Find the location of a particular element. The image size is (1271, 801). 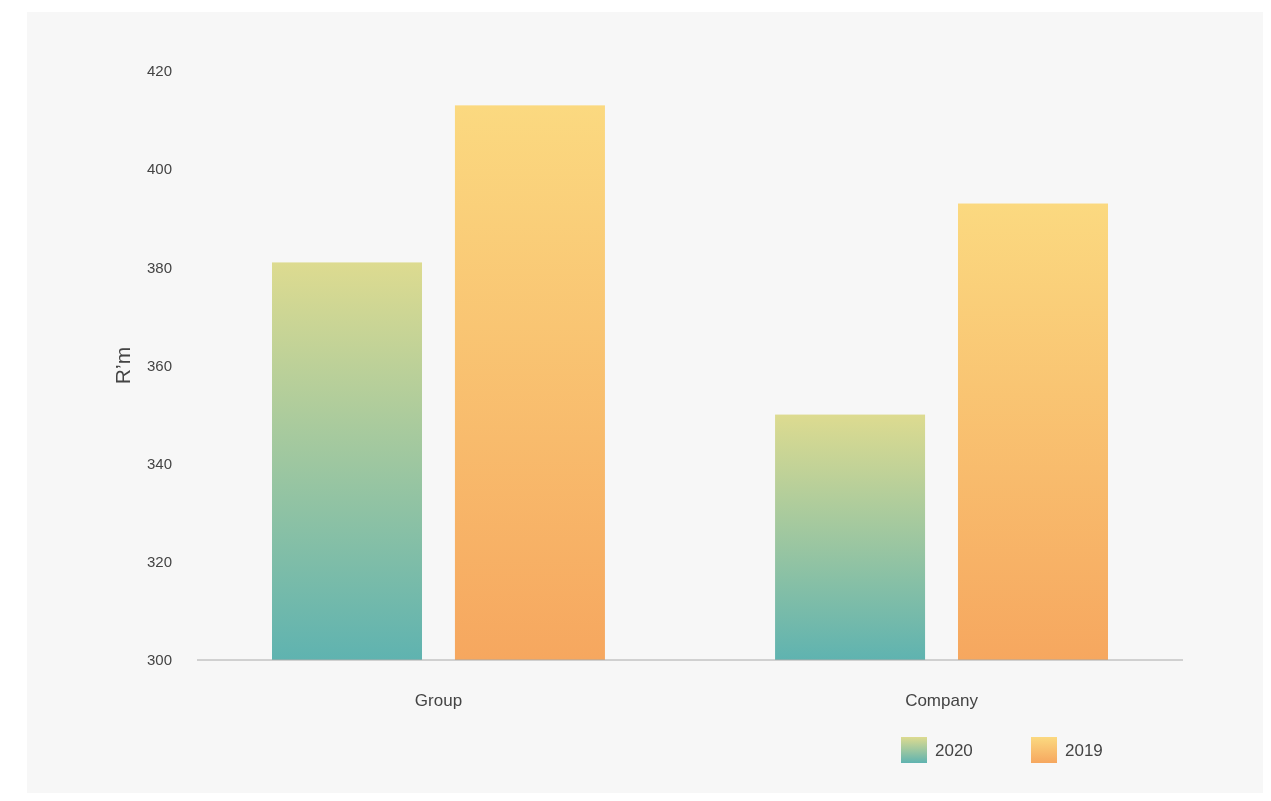

y-tick-label: 360 is located at coordinates (159, 365).